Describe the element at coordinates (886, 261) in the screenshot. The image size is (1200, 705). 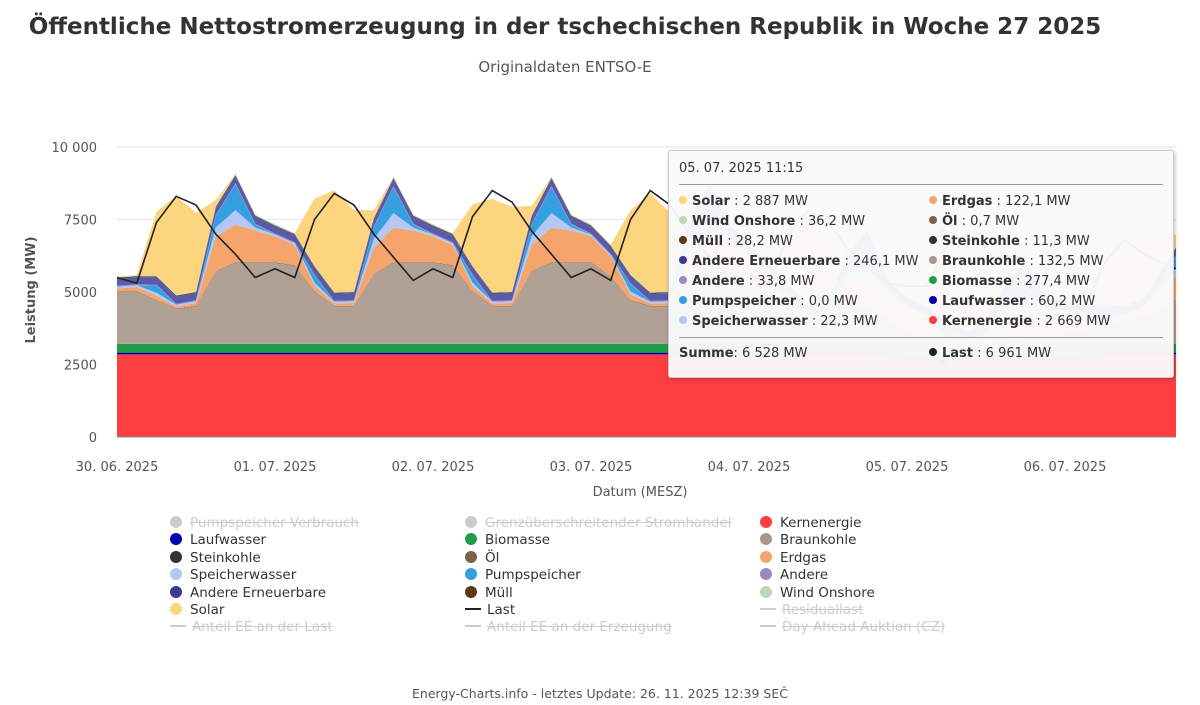
I see `tooltip-value: 246,1 MW` at that location.